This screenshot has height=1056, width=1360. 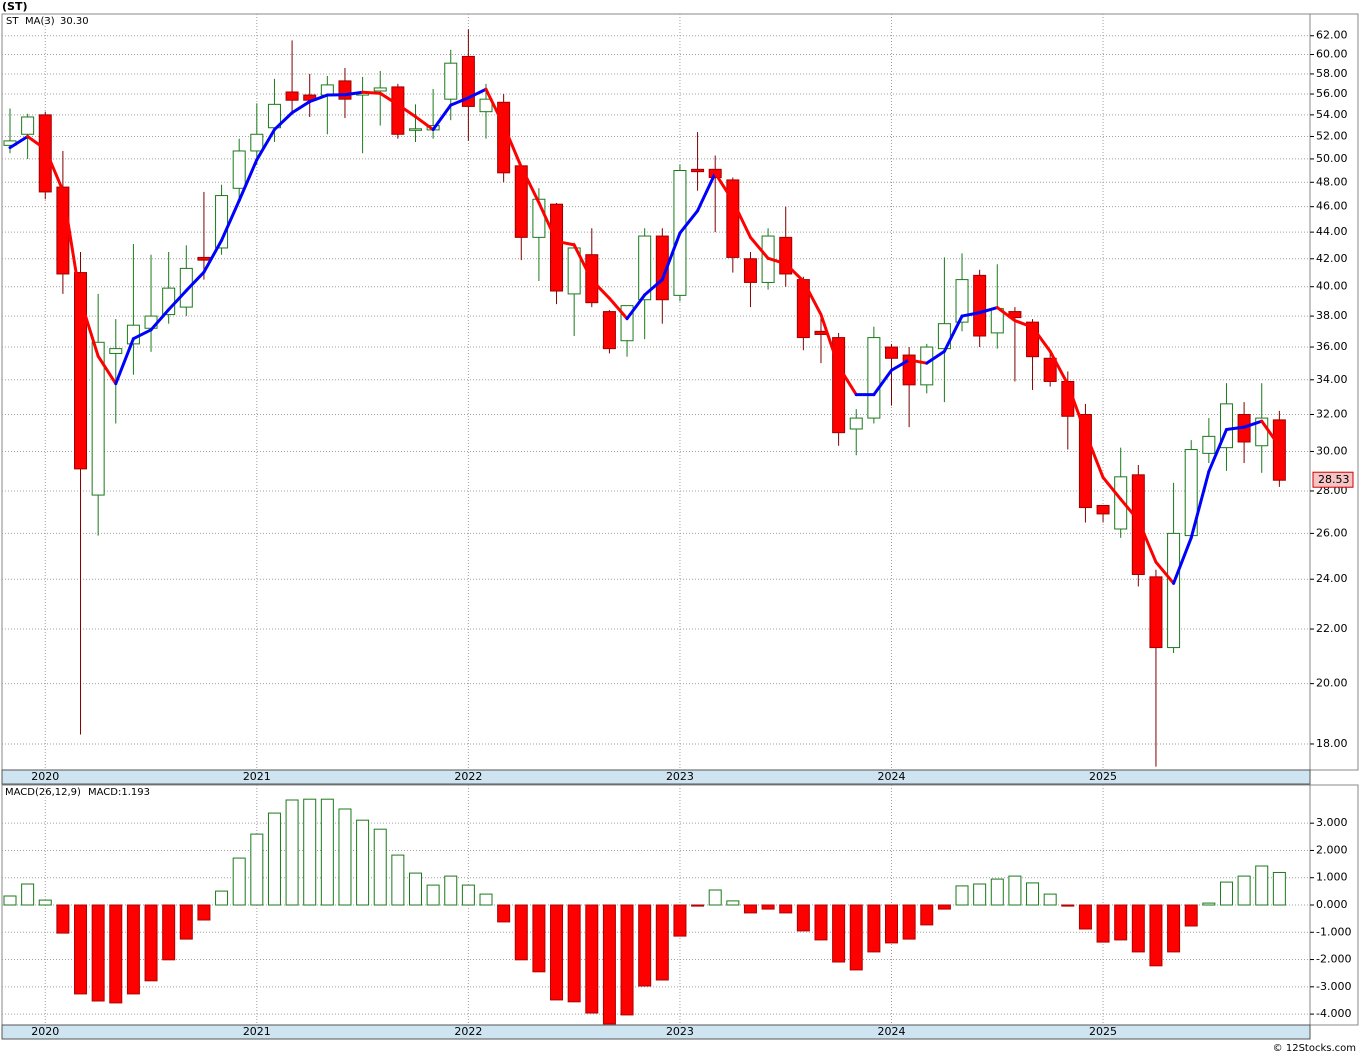 What do you see at coordinates (1332, 849) in the screenshot?
I see `y-tick-label: 2.000` at bounding box center [1332, 849].